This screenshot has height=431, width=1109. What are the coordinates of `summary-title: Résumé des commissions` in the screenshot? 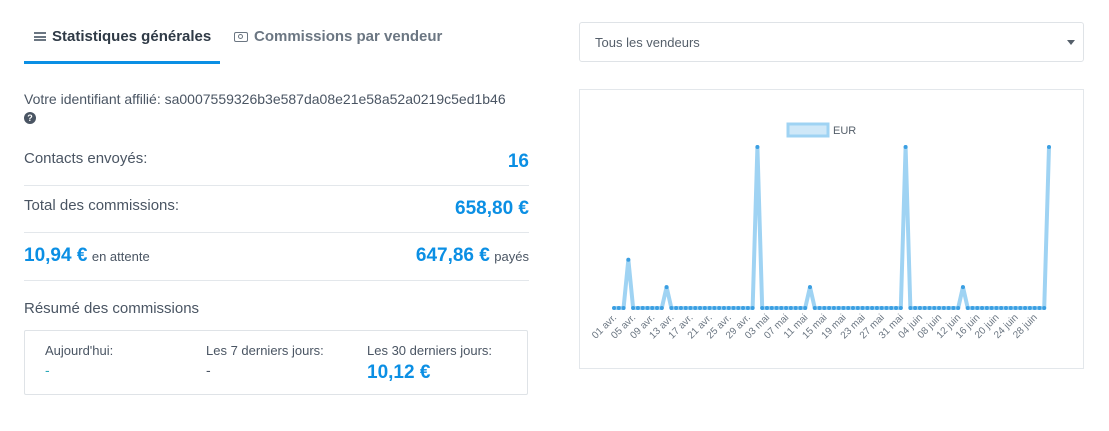 It's located at (112, 308).